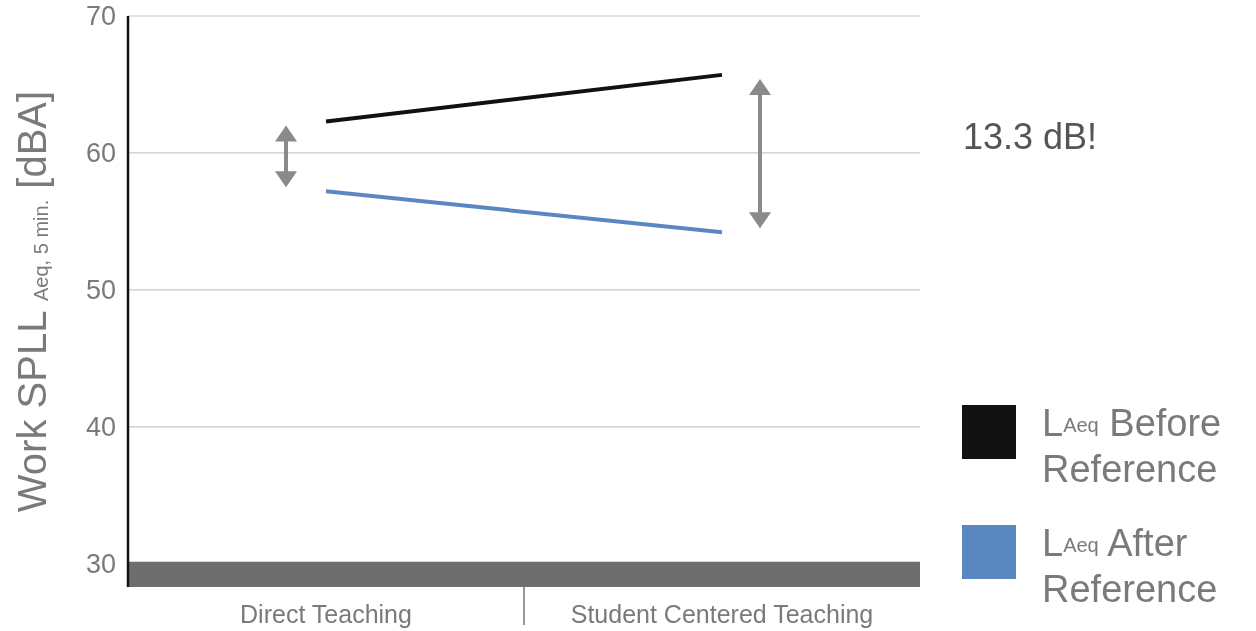 Image resolution: width=1256 pixels, height=631 pixels. What do you see at coordinates (722, 614) in the screenshot?
I see `x-tick-label: Student Centered Teaching` at bounding box center [722, 614].